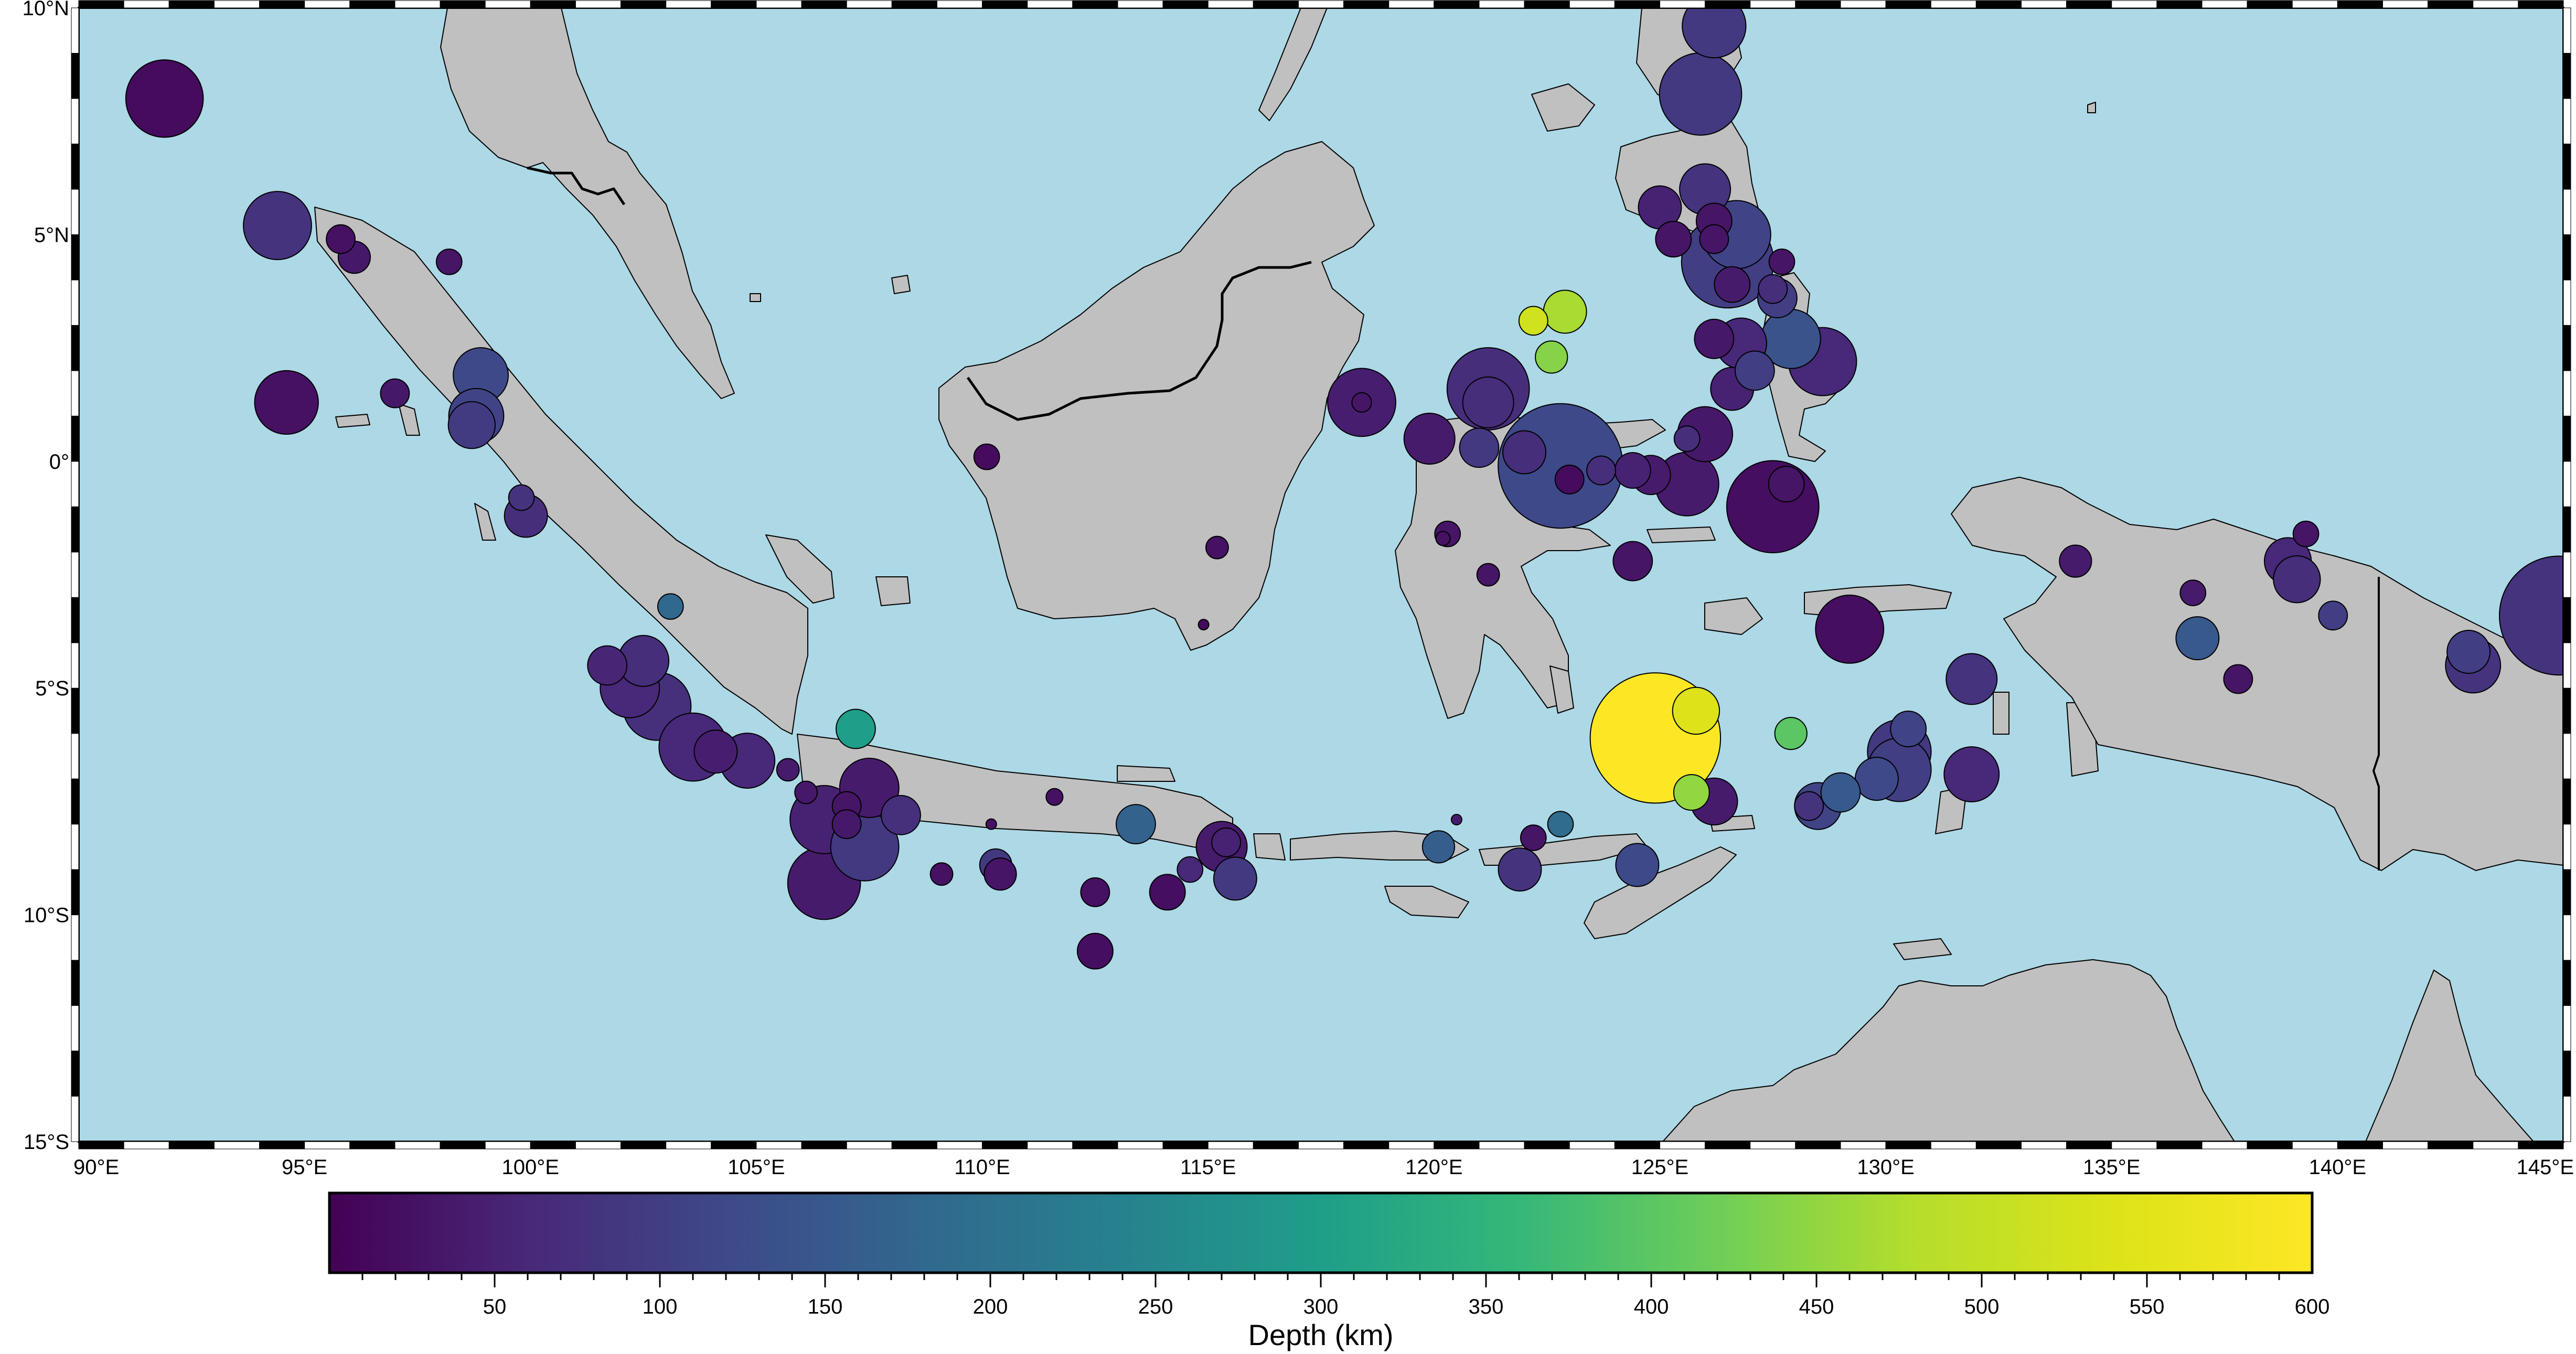 The width and height of the screenshot is (2576, 1354). I want to click on siberut-island, so click(485, 522).